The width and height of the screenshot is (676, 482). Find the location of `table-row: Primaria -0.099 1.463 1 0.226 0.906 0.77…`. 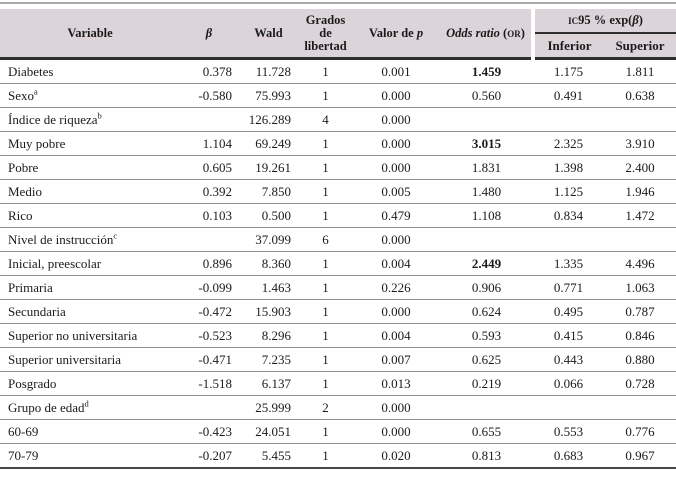

table-row: Primaria -0.099 1.463 1 0.226 0.906 0.77… is located at coordinates (338, 287).